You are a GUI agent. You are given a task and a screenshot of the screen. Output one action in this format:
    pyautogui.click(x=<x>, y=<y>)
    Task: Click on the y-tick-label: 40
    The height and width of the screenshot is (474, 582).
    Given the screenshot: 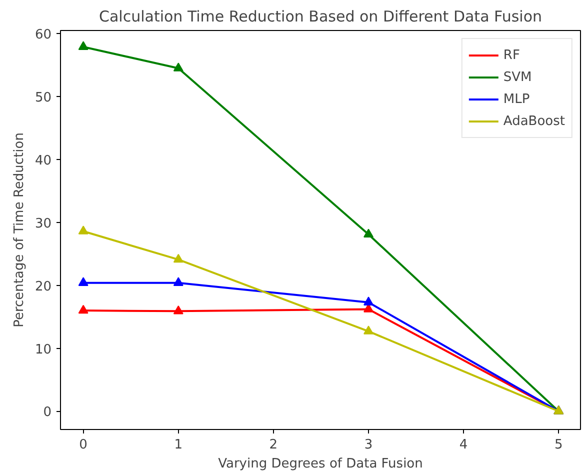 What is the action you would take?
    pyautogui.click(x=43, y=161)
    